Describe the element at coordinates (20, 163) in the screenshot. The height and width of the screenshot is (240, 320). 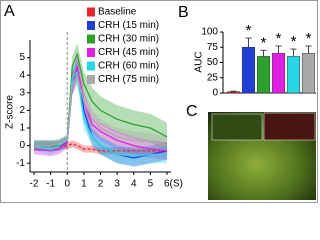
I see `y-tick-label: -1` at that location.